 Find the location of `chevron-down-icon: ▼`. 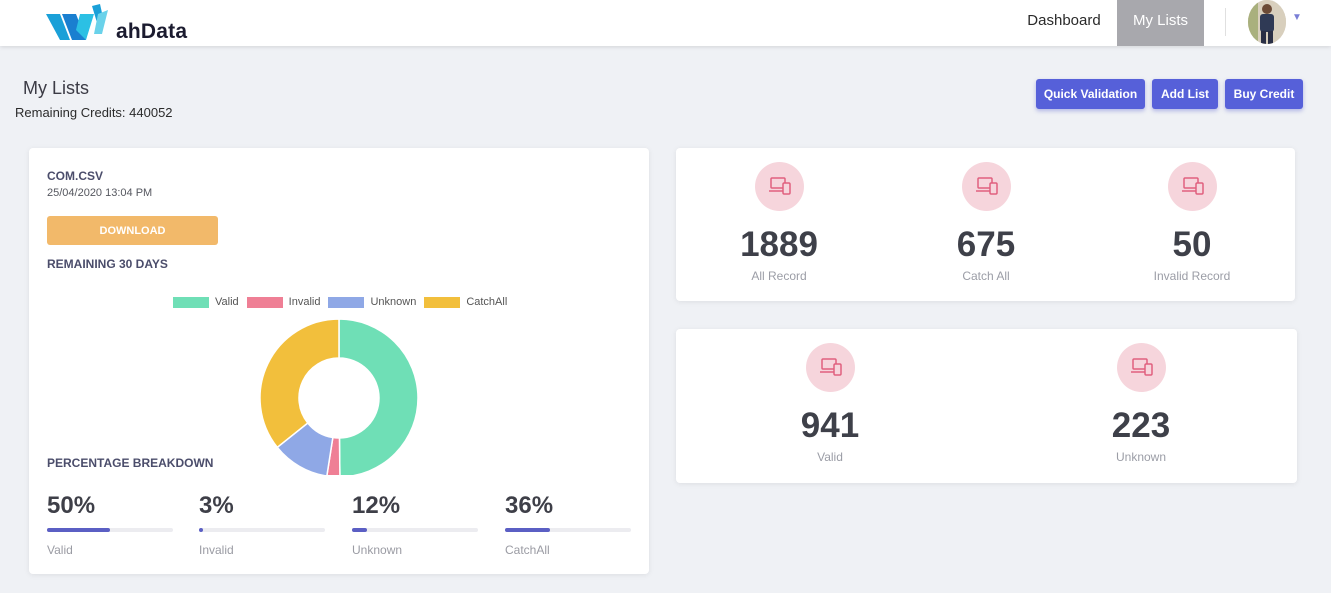

chevron-down-icon: ▼ is located at coordinates (1297, 17).